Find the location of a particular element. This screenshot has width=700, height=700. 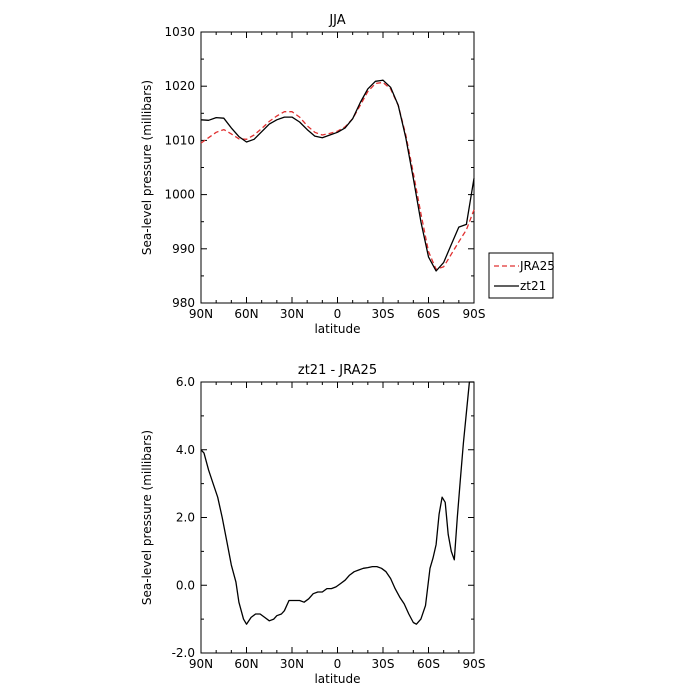

series-line-jra25 is located at coordinates (337, 176).